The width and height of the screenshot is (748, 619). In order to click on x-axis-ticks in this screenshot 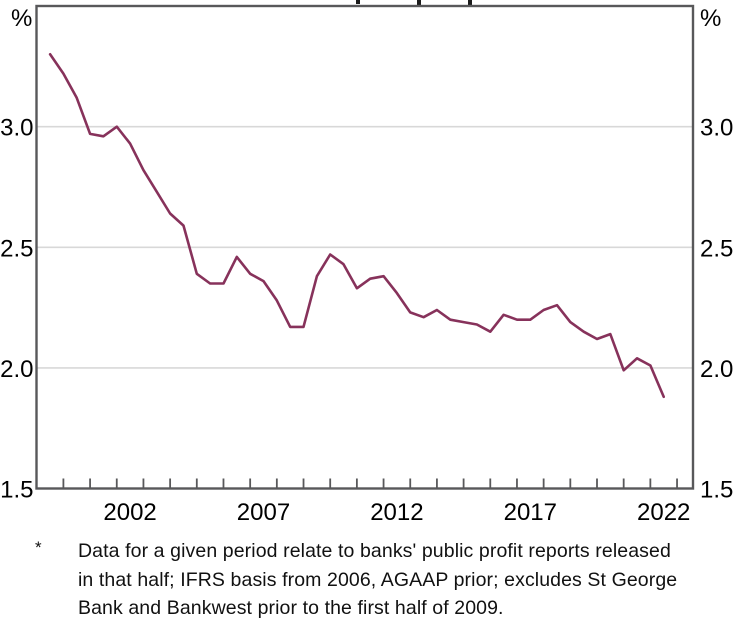, I will do `click(370, 483)`.